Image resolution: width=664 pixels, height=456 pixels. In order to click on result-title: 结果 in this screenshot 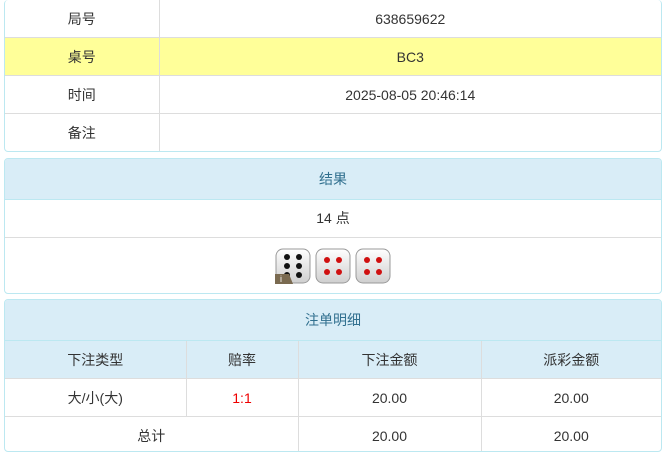, I will do `click(333, 179)`.